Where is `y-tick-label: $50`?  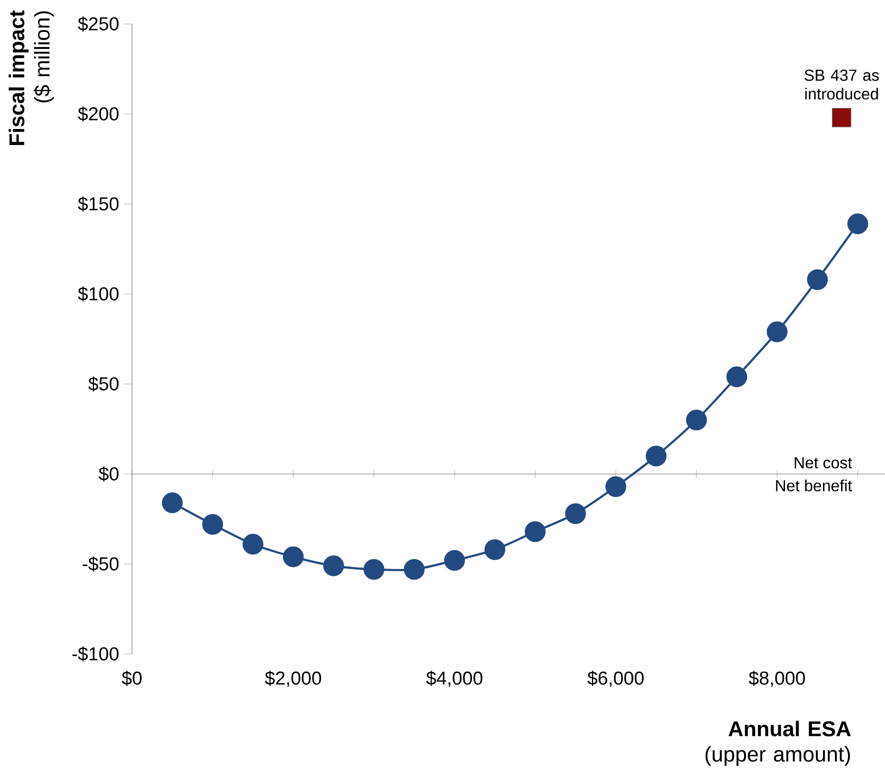
y-tick-label: $50 is located at coordinates (103, 384).